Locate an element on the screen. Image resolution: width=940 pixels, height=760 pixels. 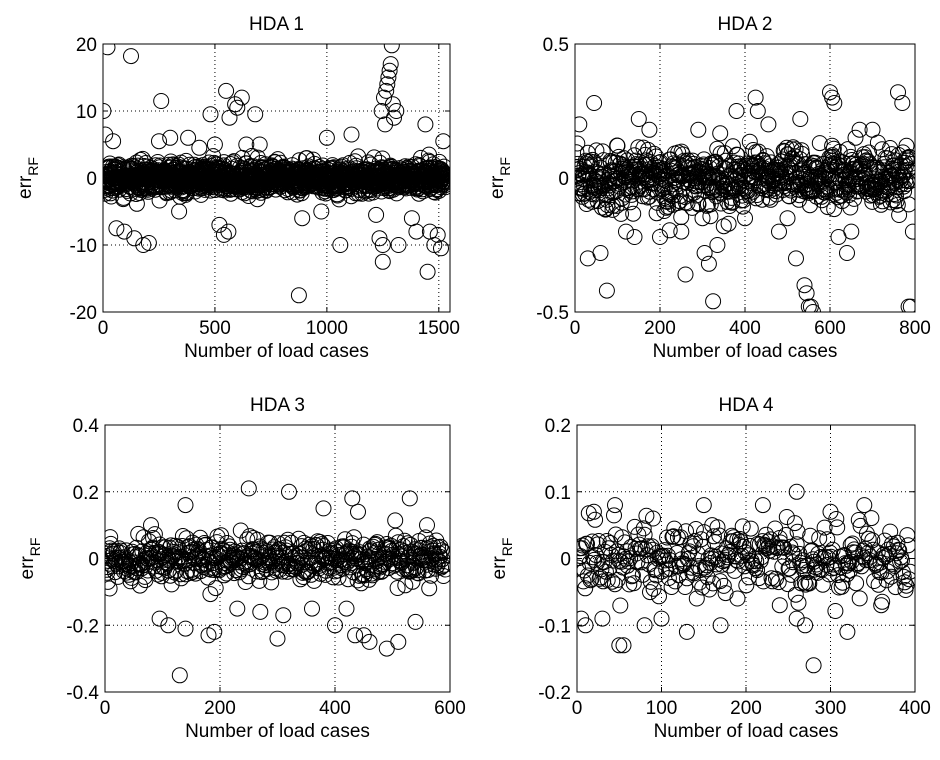
x-tick-label: 600 is located at coordinates (830, 328).